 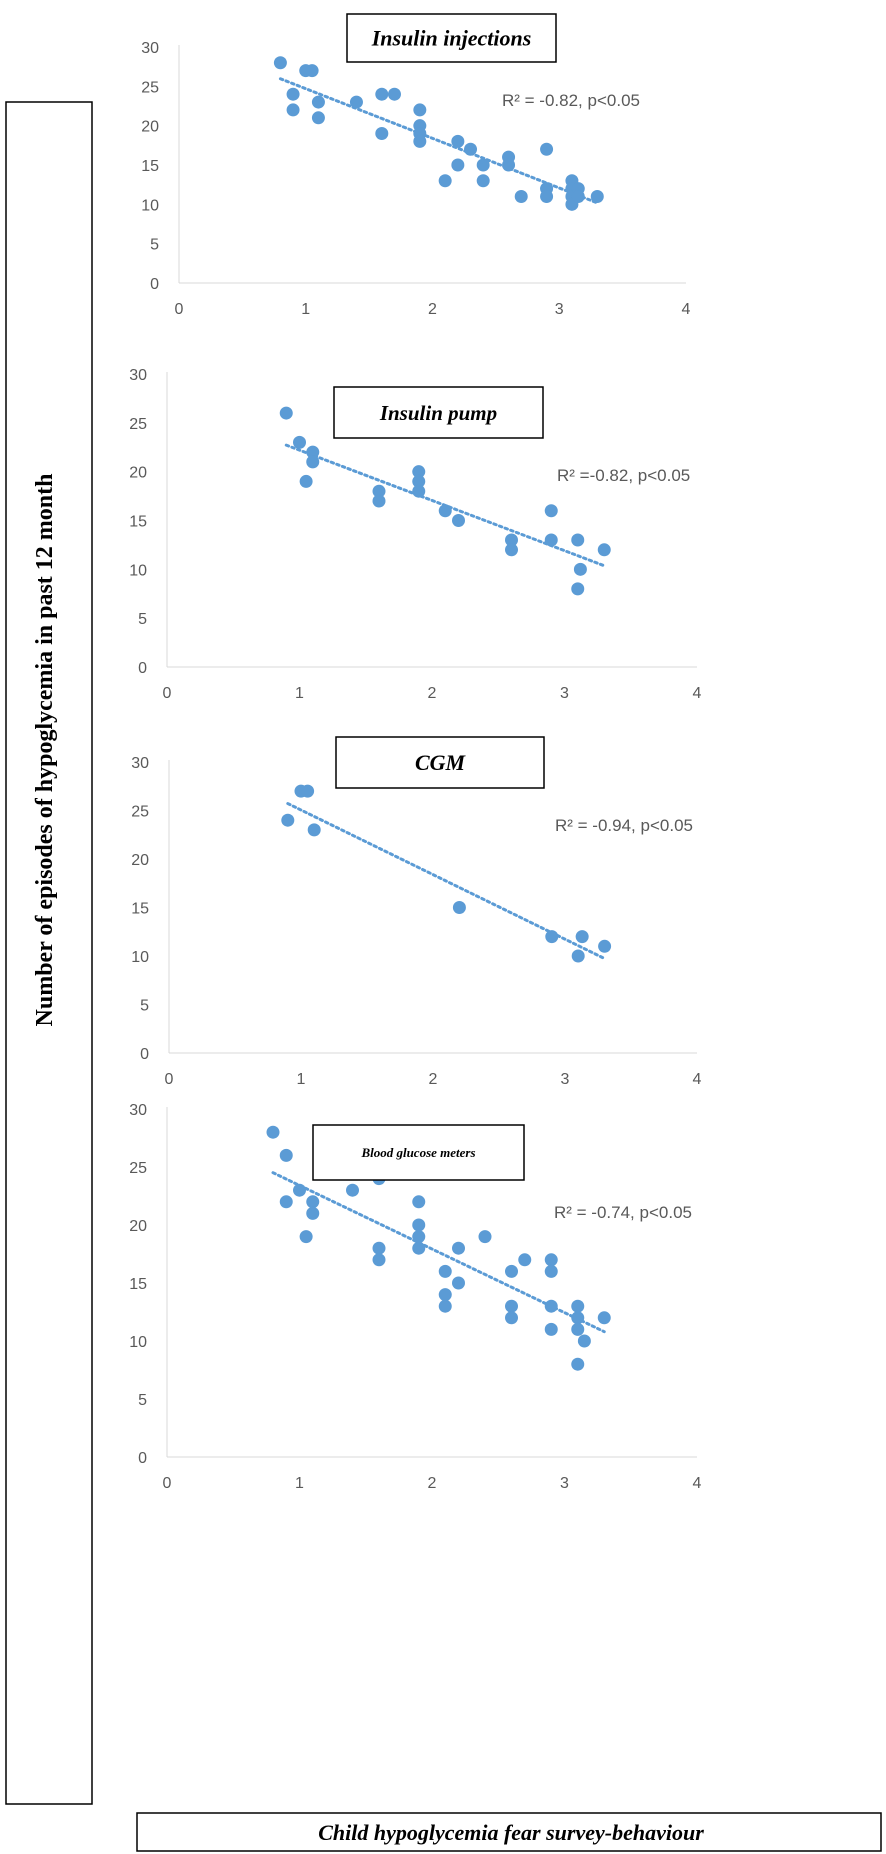 What do you see at coordinates (624, 825) in the screenshot?
I see `r-squared-annotation: R² = -0.94, p<0.05` at bounding box center [624, 825].